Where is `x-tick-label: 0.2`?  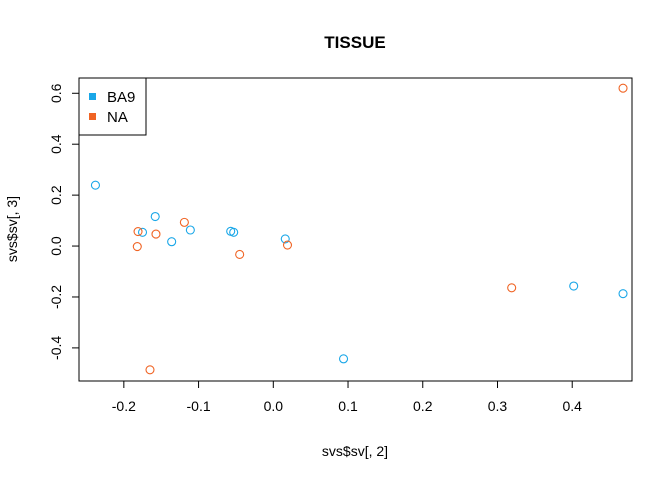
x-tick-label: 0.2 is located at coordinates (423, 406).